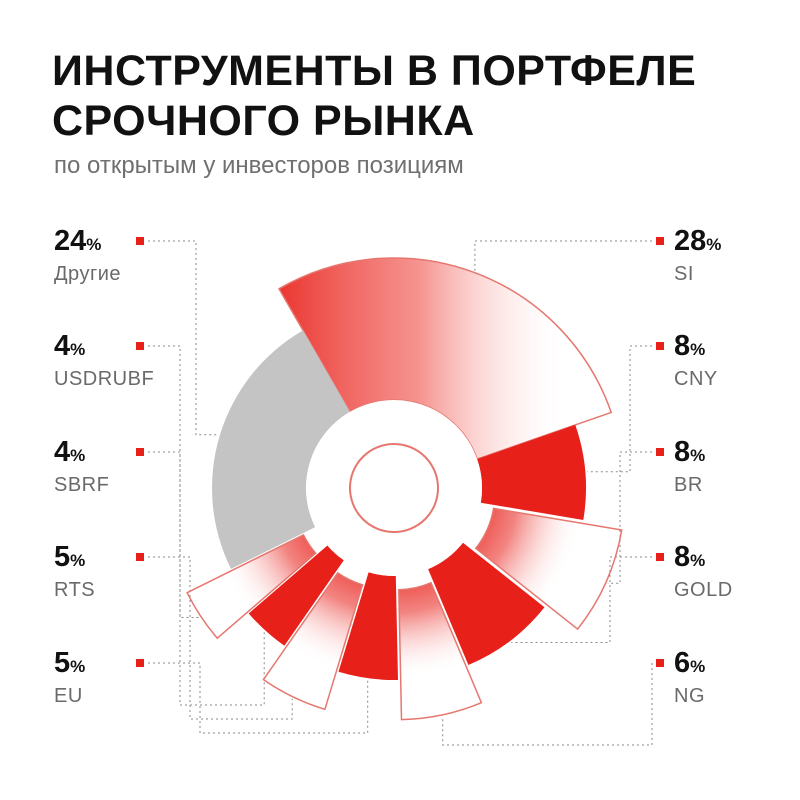  I want to click on slice-percent-value: 28, so click(690, 241).